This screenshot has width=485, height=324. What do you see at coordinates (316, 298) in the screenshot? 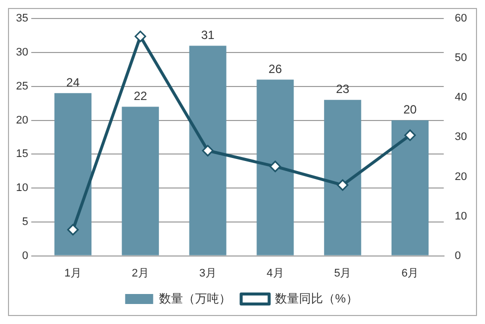
I see `legend-label: 数量同比（%）` at bounding box center [316, 298].